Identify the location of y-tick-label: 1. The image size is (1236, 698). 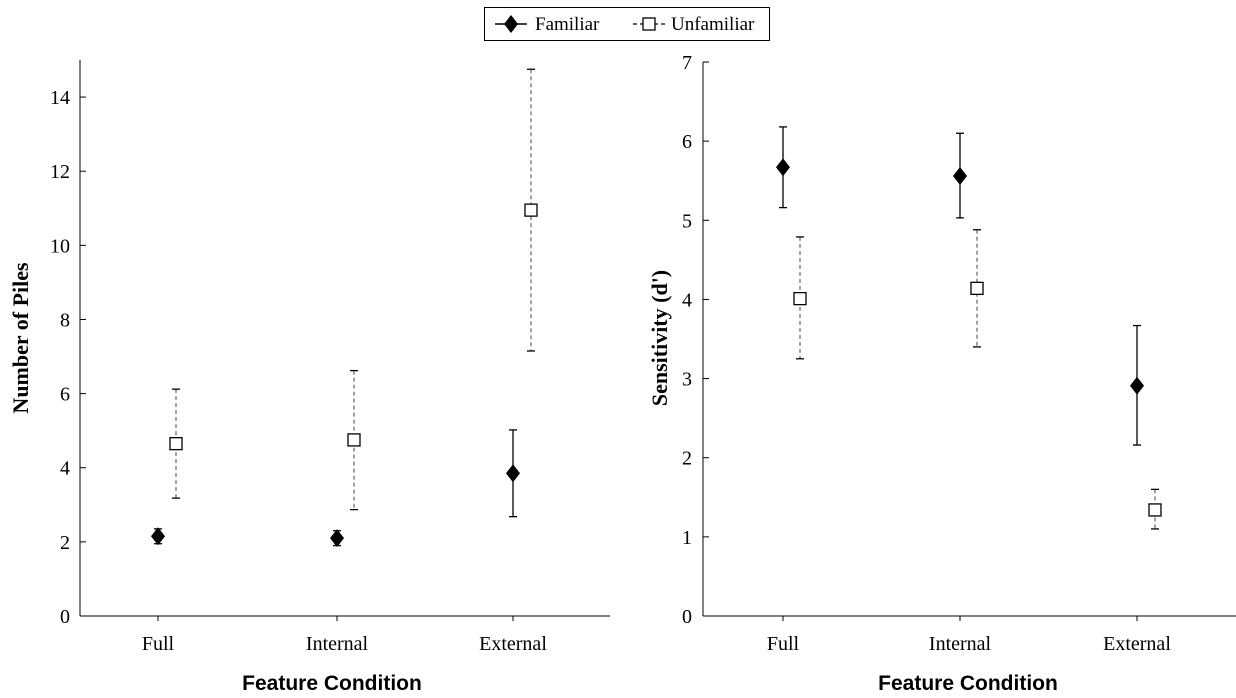
(687, 538).